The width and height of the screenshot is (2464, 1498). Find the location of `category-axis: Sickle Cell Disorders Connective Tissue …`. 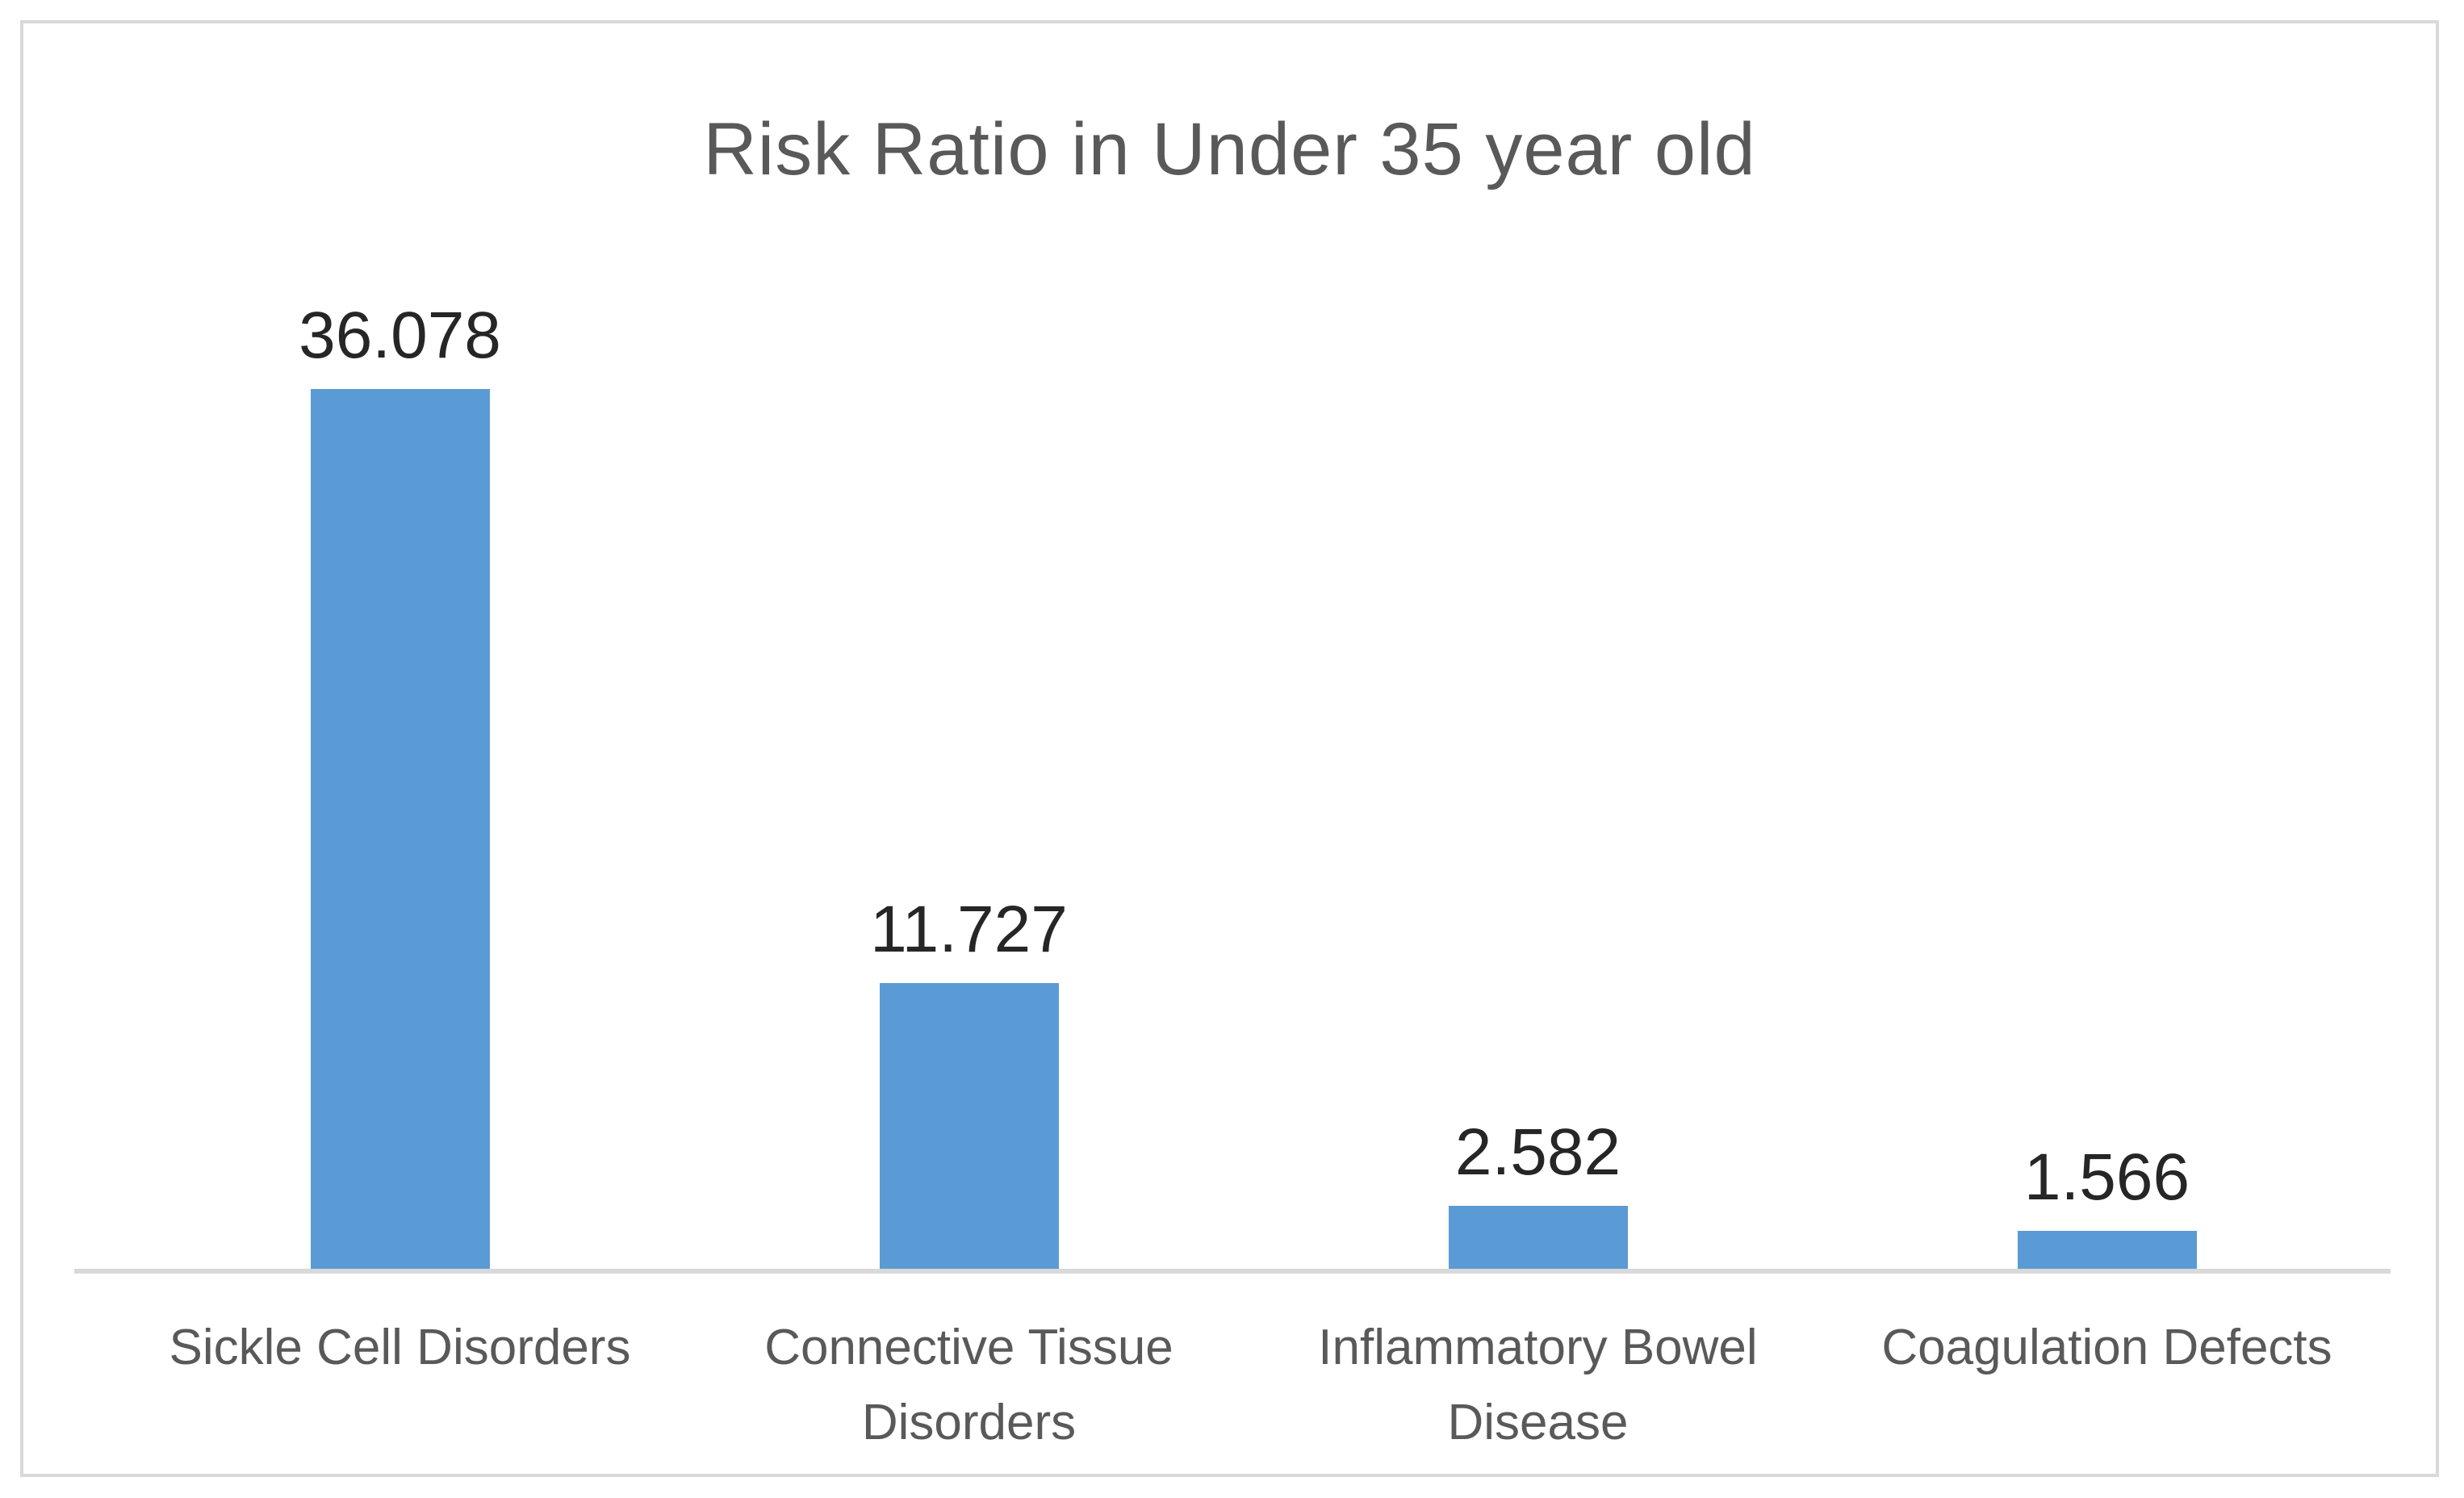

category-axis: Sickle Cell Disorders Connective Tissue … is located at coordinates (1253, 1385).